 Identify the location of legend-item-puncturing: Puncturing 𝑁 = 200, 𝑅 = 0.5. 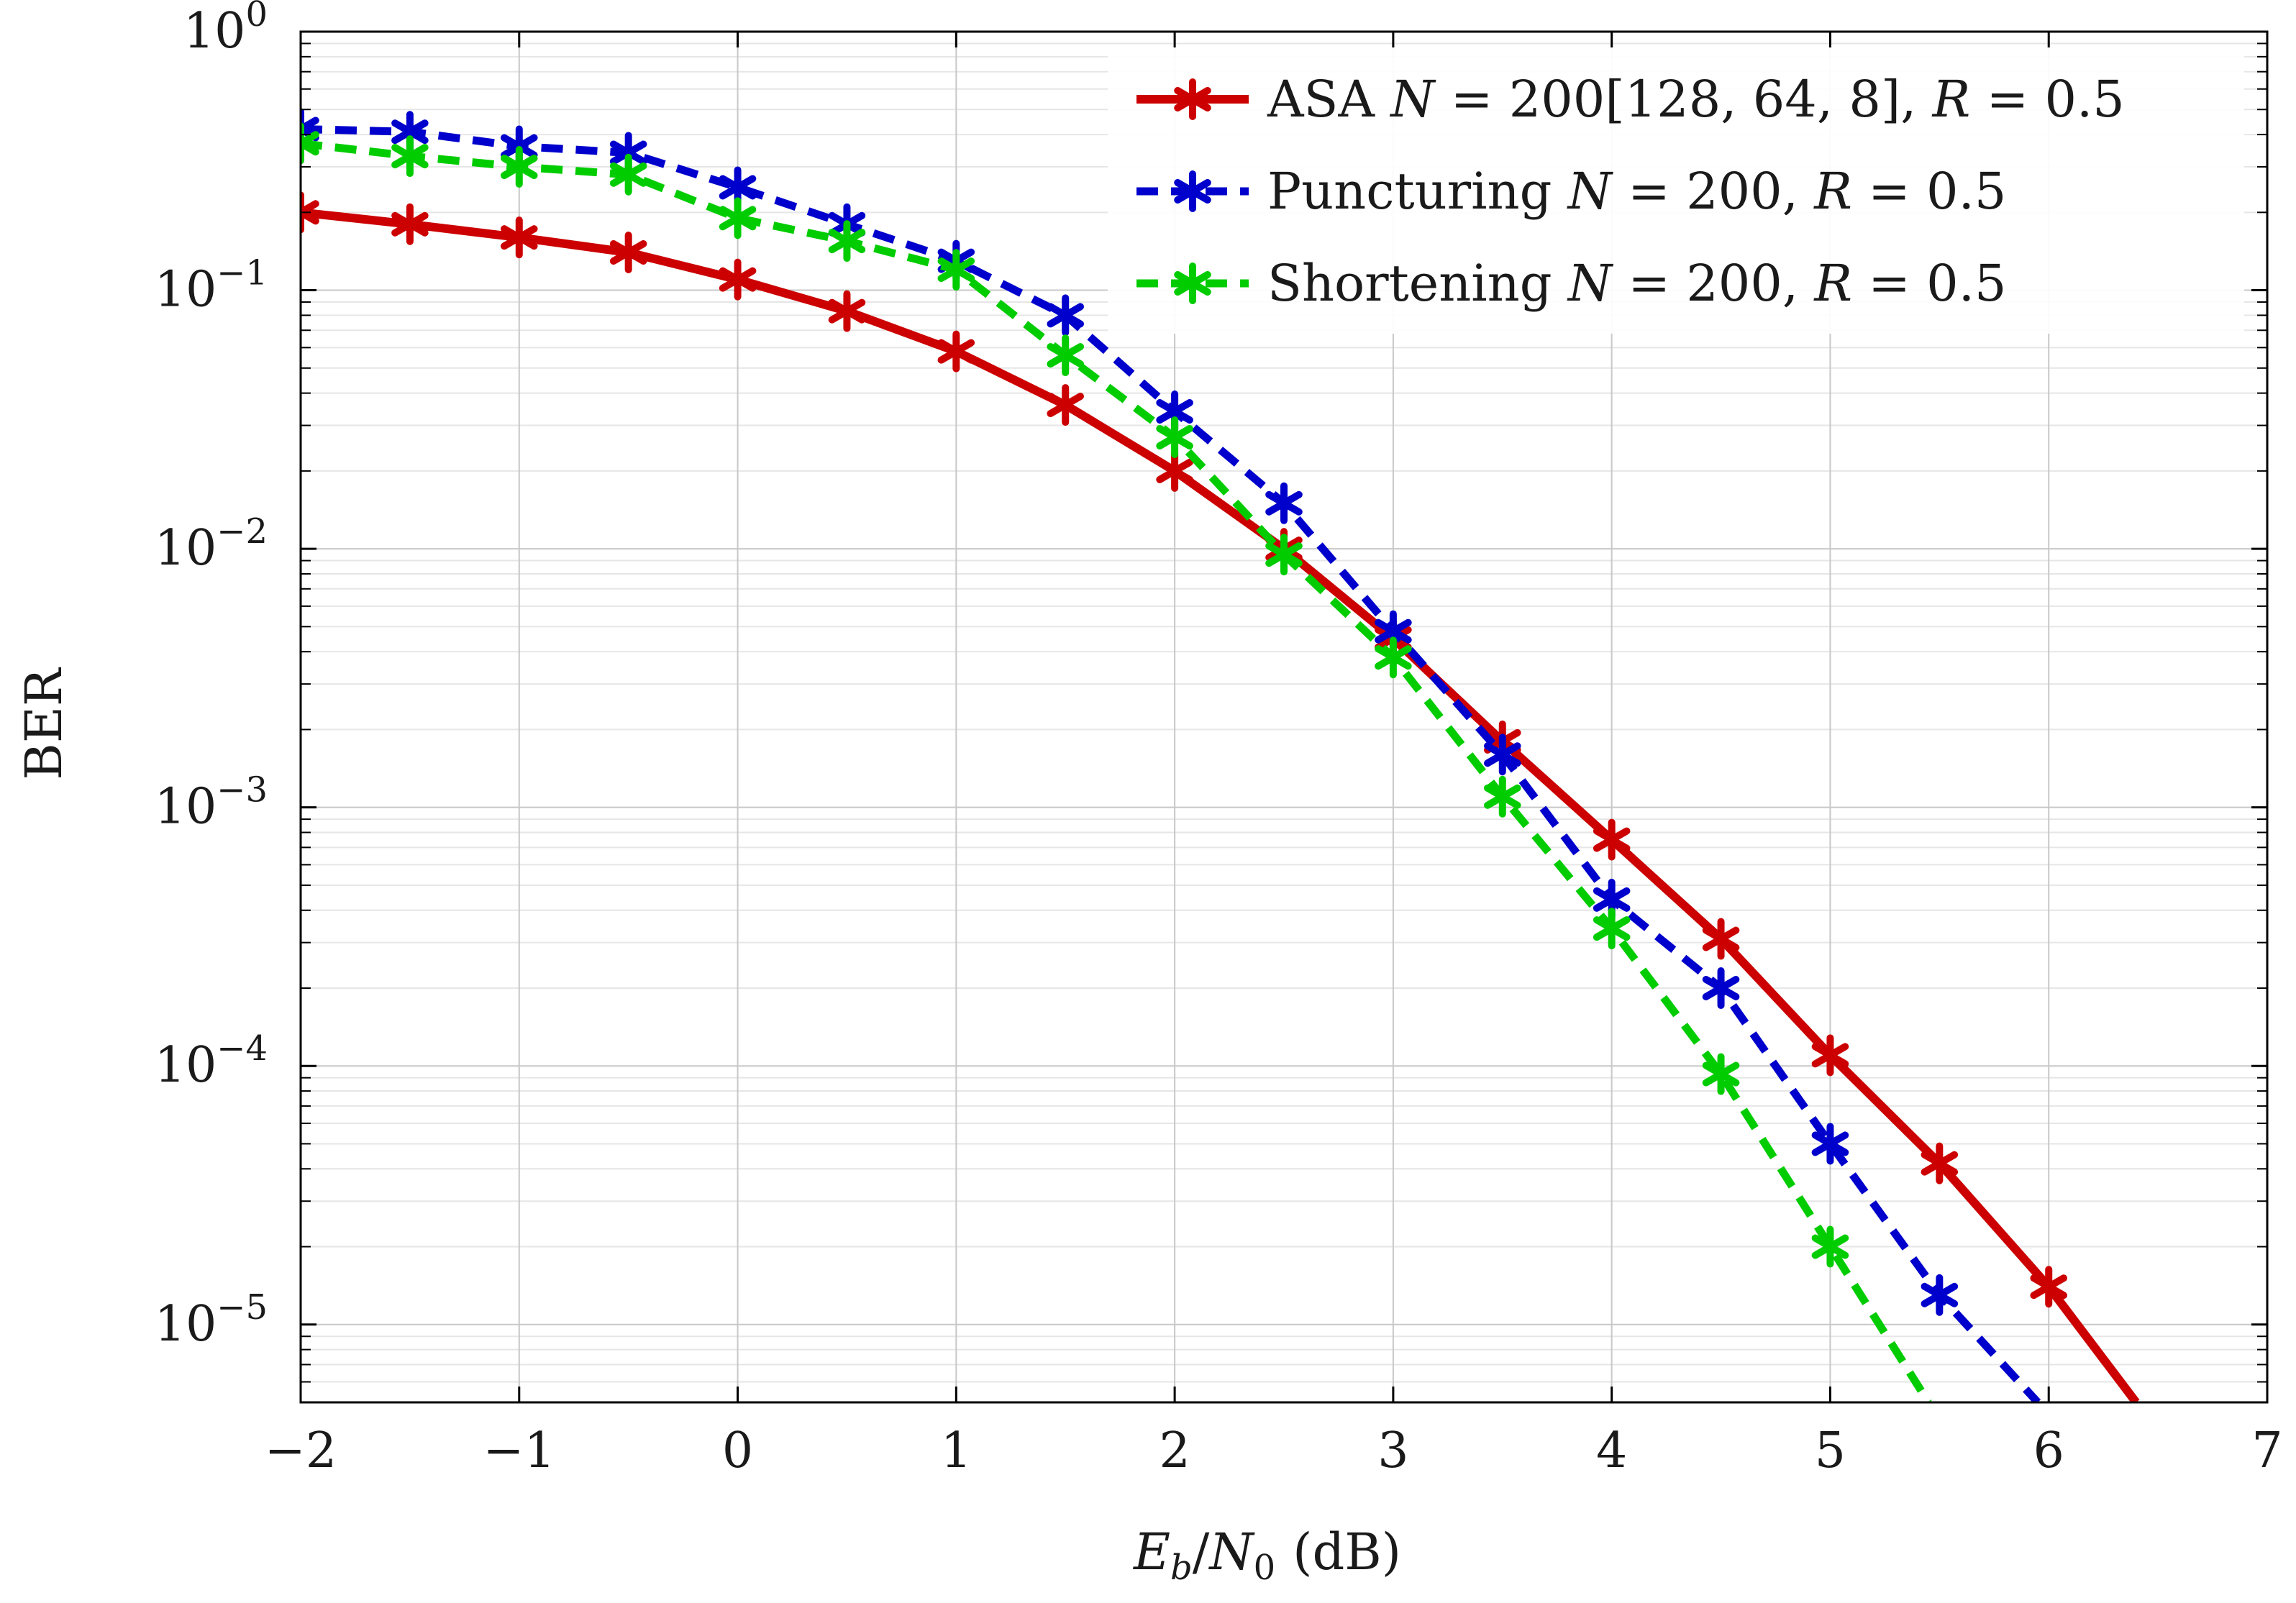
(1571, 191).